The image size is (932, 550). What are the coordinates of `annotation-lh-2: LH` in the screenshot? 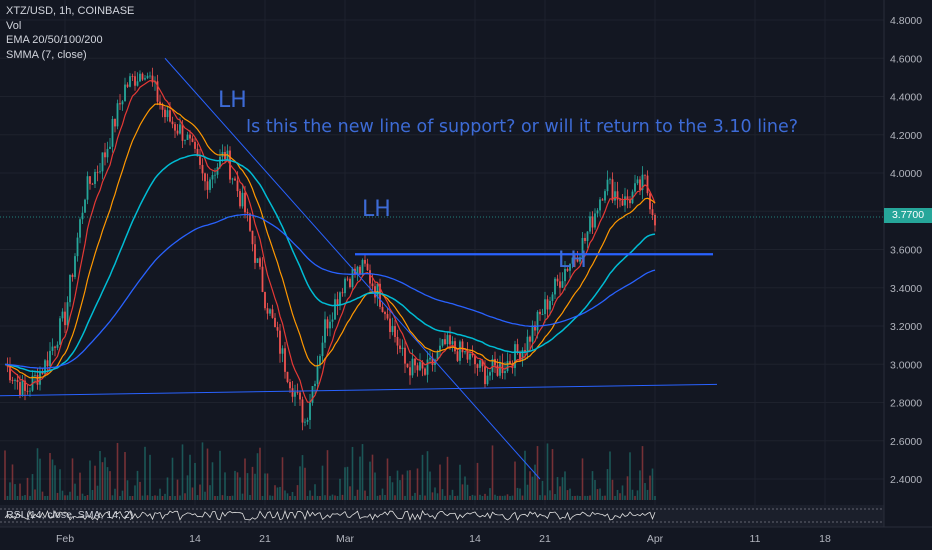 It's located at (376, 209).